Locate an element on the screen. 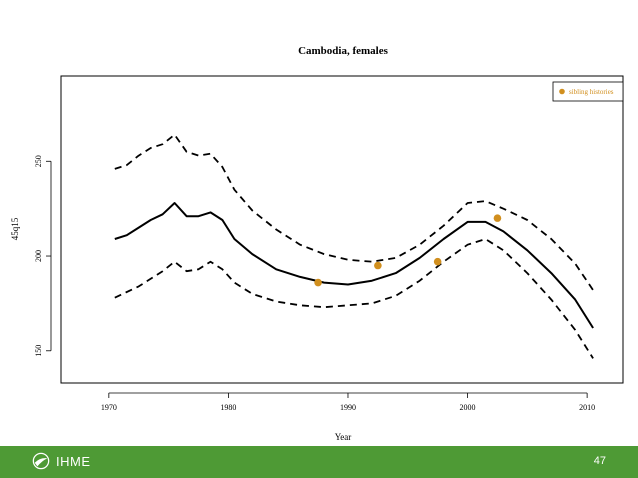 The height and width of the screenshot is (478, 638). y-tick-label: 150 is located at coordinates (38, 351).